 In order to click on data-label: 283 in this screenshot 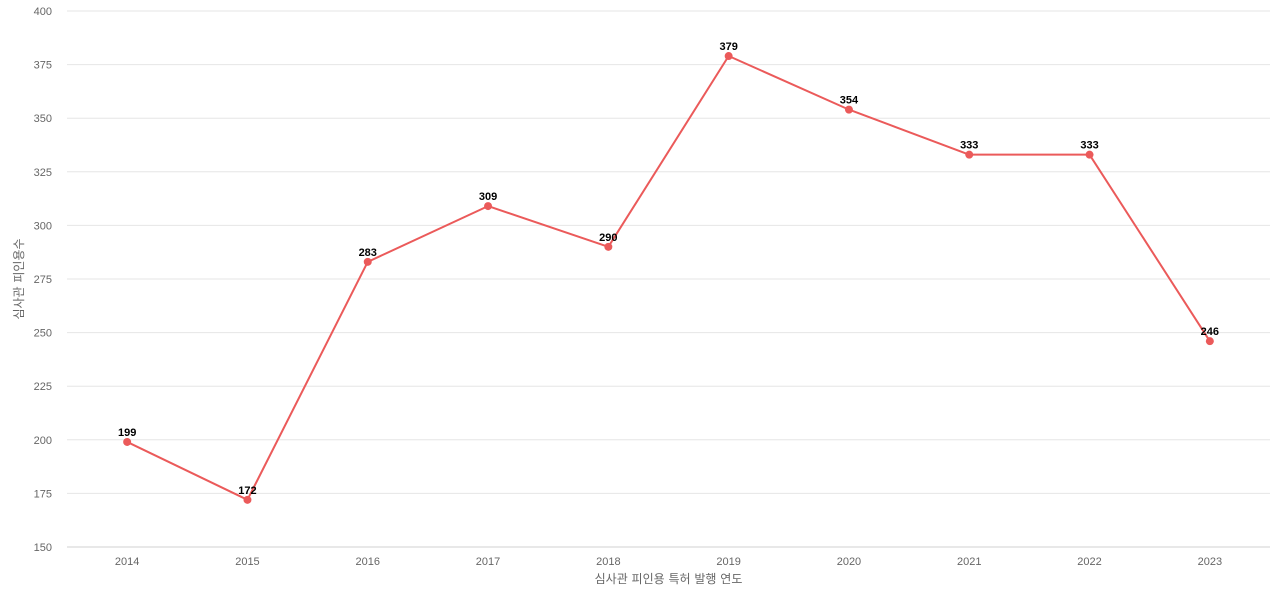, I will do `click(368, 253)`.